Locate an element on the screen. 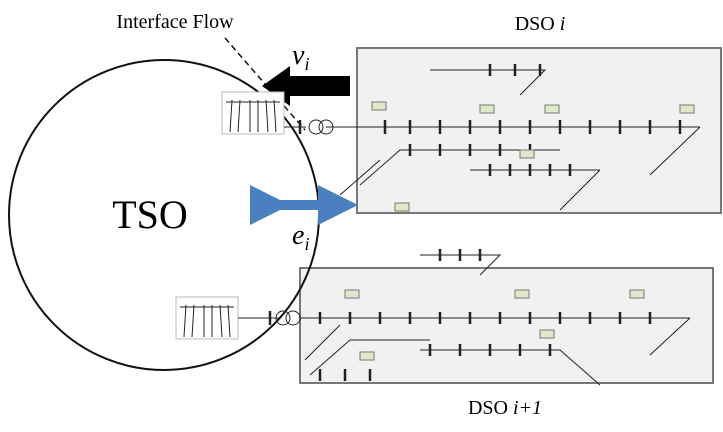 The image size is (723, 432). symbol: e is located at coordinates (298, 235).